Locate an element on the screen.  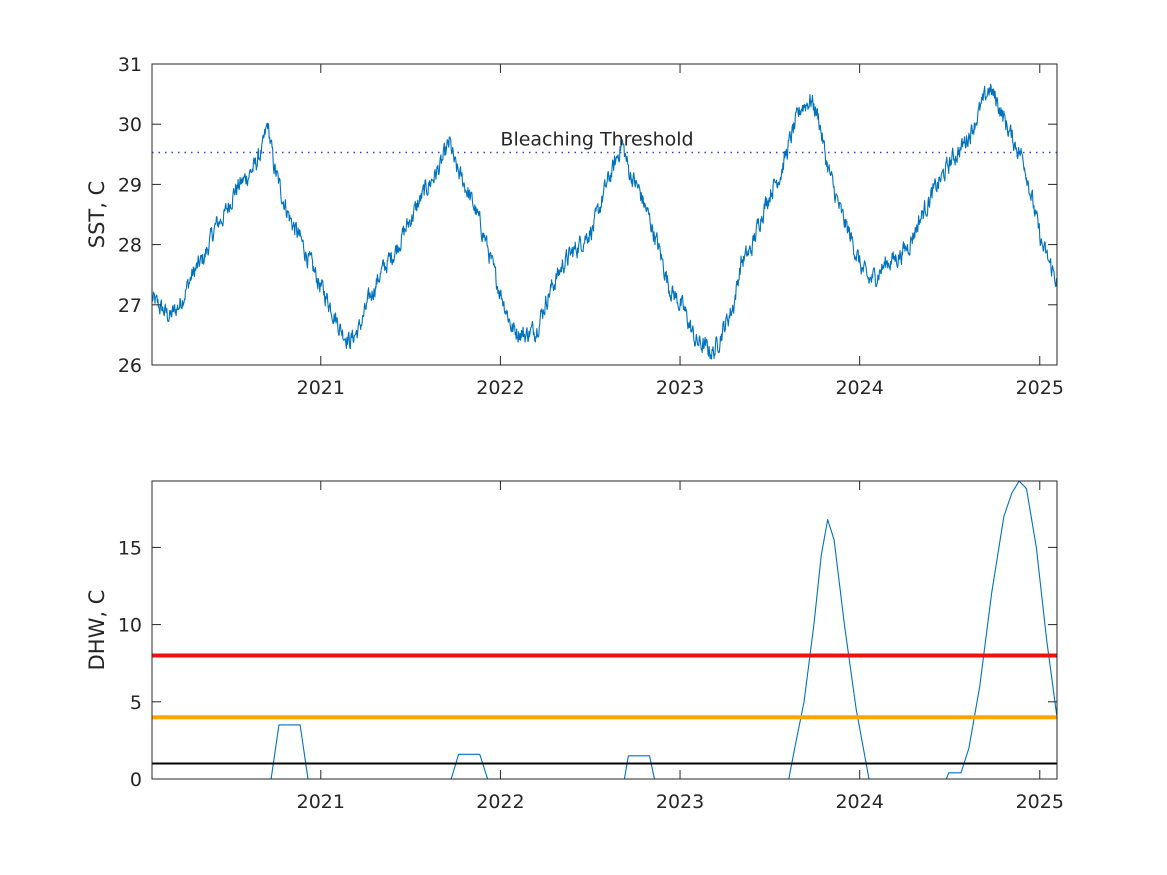
y-tick-label: 31 is located at coordinates (130, 65).